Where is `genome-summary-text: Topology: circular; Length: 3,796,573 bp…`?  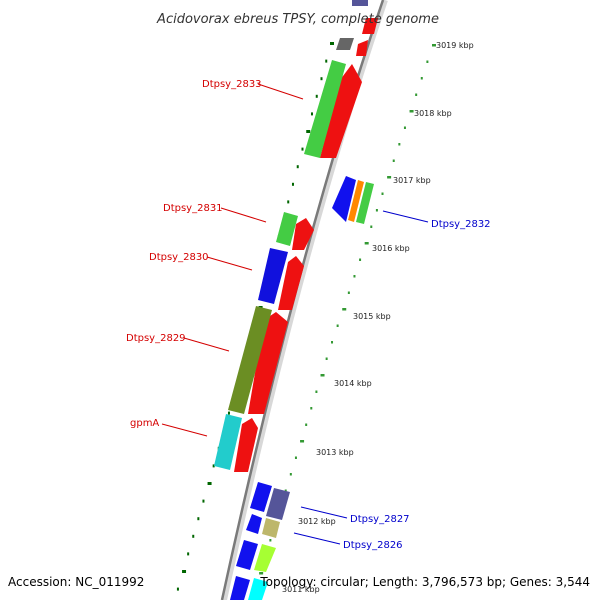
genome-summary-text: Topology: circular; Length: 3,796,573 bp… is located at coordinates (424, 582).